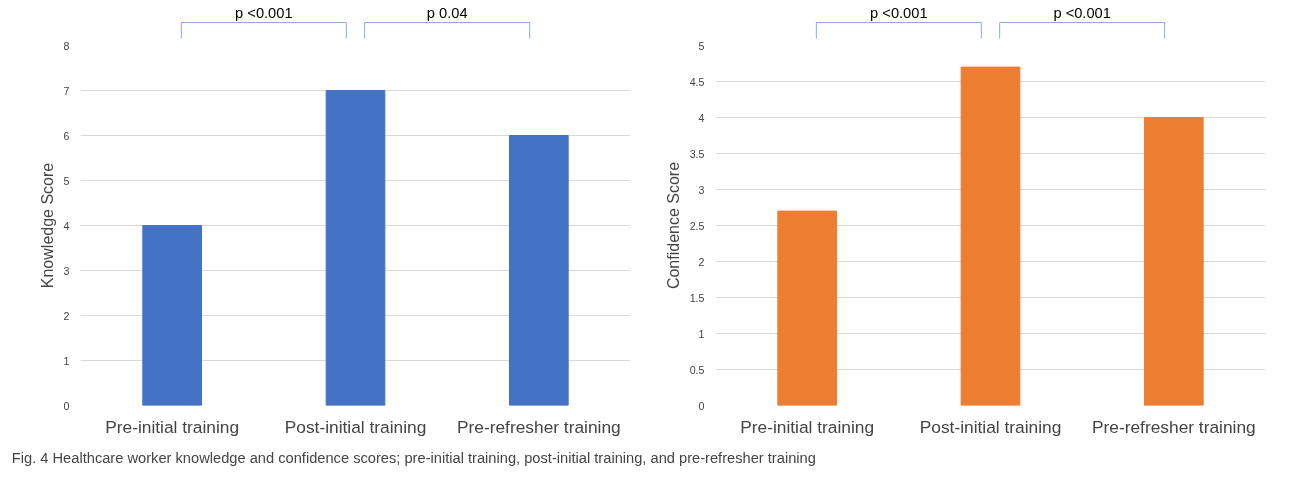 Image resolution: width=1292 pixels, height=500 pixels. Describe the element at coordinates (47, 225) in the screenshot. I see `y-axis-title: Knowledge Score` at that location.